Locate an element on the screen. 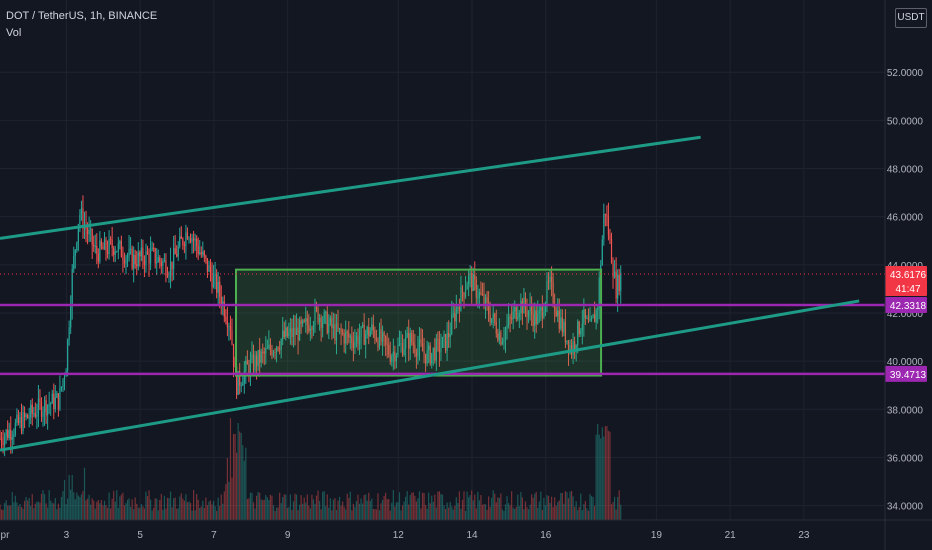  volume-indicator-label: Vol is located at coordinates (14, 33).